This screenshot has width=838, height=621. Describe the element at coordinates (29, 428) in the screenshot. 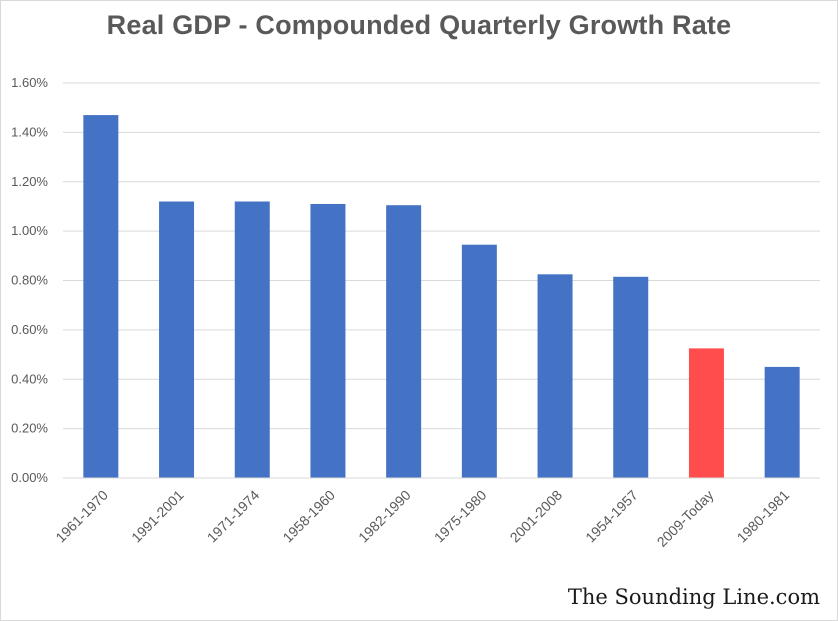

I see `y-tick-label: 0.20%` at that location.